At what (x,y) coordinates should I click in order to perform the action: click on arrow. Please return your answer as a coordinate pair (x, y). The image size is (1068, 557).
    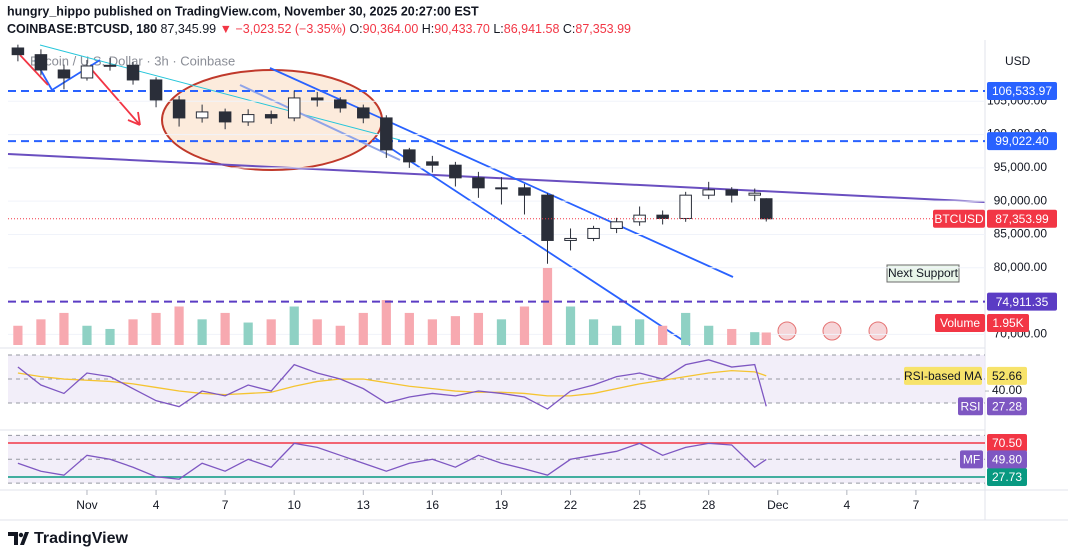
    Looking at the image, I should click on (34, 70).